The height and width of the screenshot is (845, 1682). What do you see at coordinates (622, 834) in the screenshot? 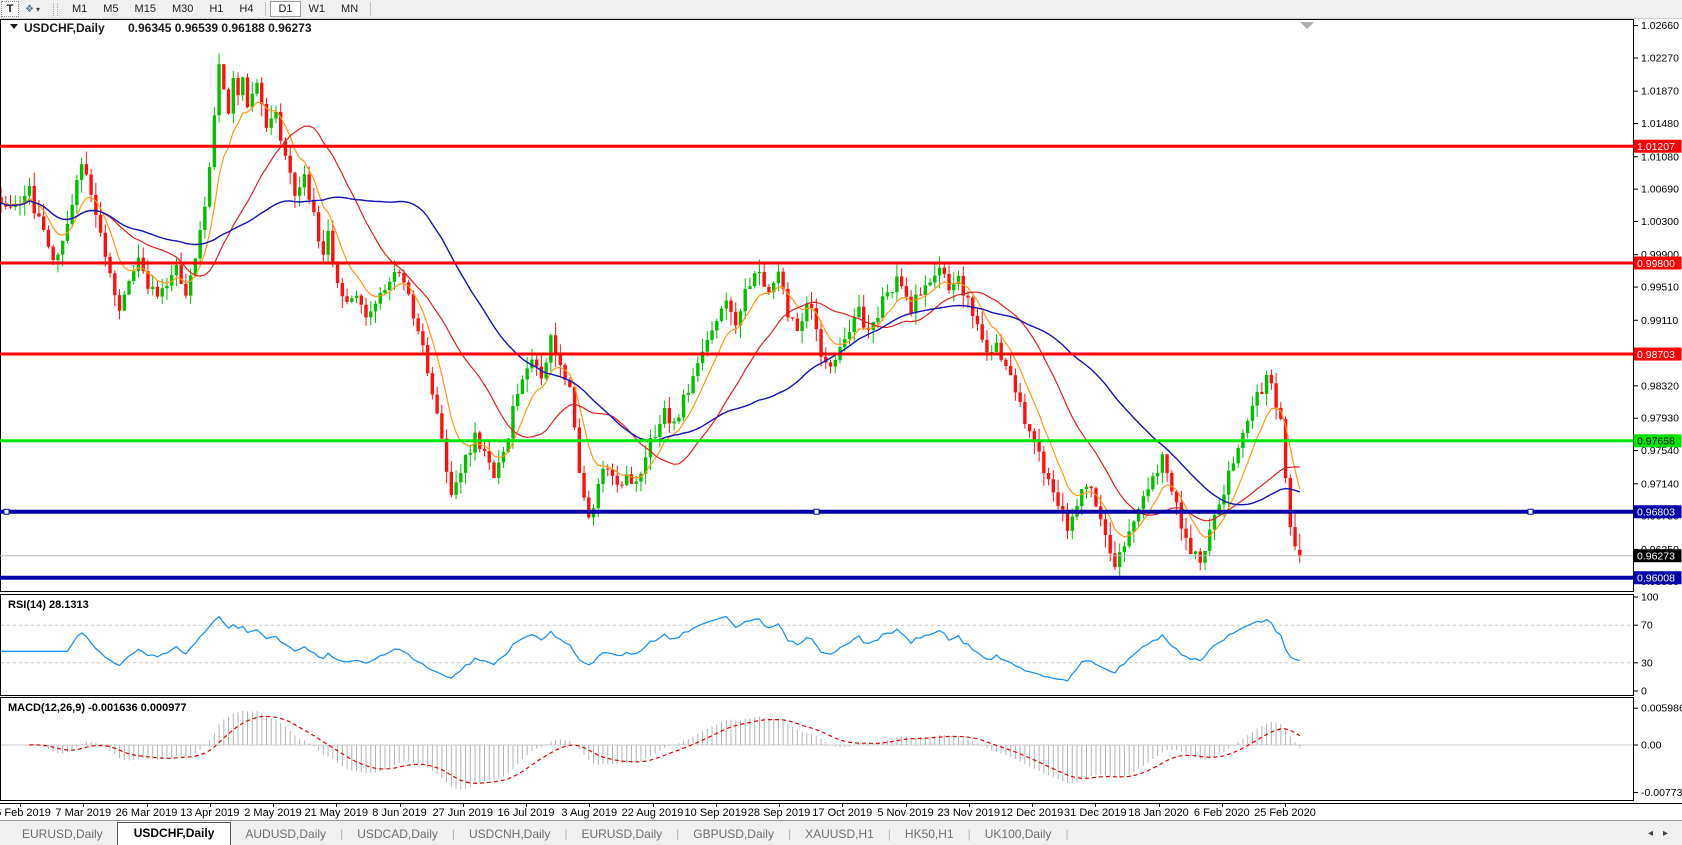
I see `chart-tab-eurusd-5: EURUSD,Daily` at bounding box center [622, 834].